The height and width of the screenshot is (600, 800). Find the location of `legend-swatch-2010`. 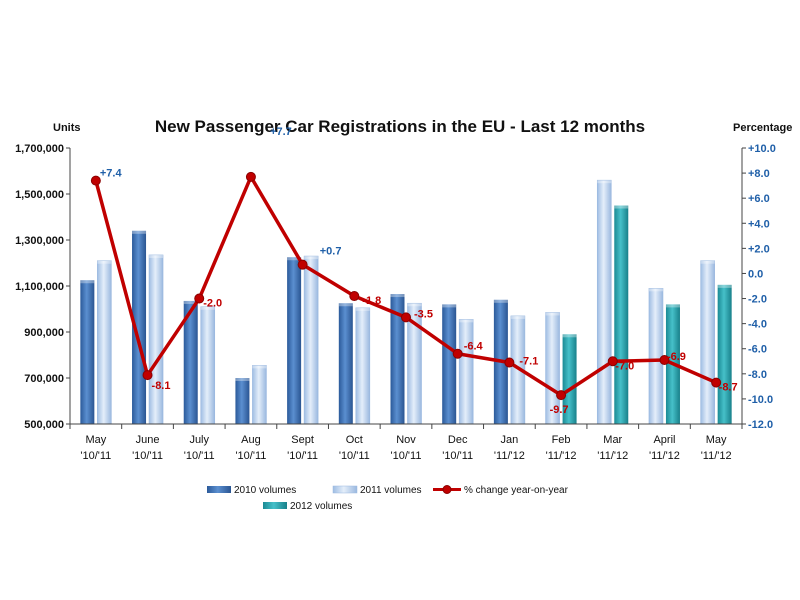

legend-swatch-2010 is located at coordinates (219, 489).